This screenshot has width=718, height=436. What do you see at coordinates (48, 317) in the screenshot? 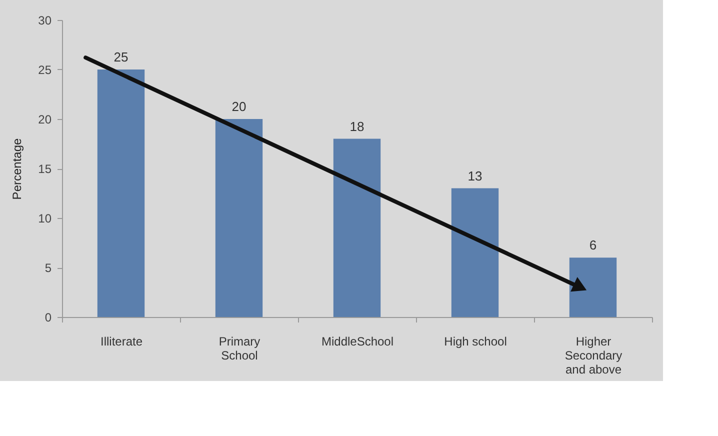
I see `y-tick-label: 0` at bounding box center [48, 317].